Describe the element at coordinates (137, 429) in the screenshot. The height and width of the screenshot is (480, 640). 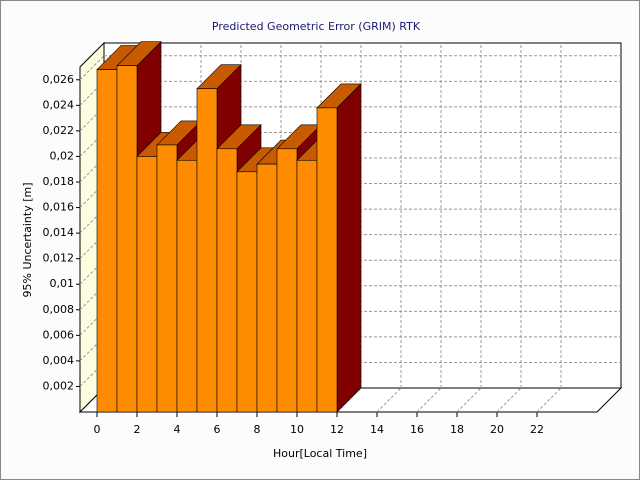
I see `x-tick-label: 2` at that location.